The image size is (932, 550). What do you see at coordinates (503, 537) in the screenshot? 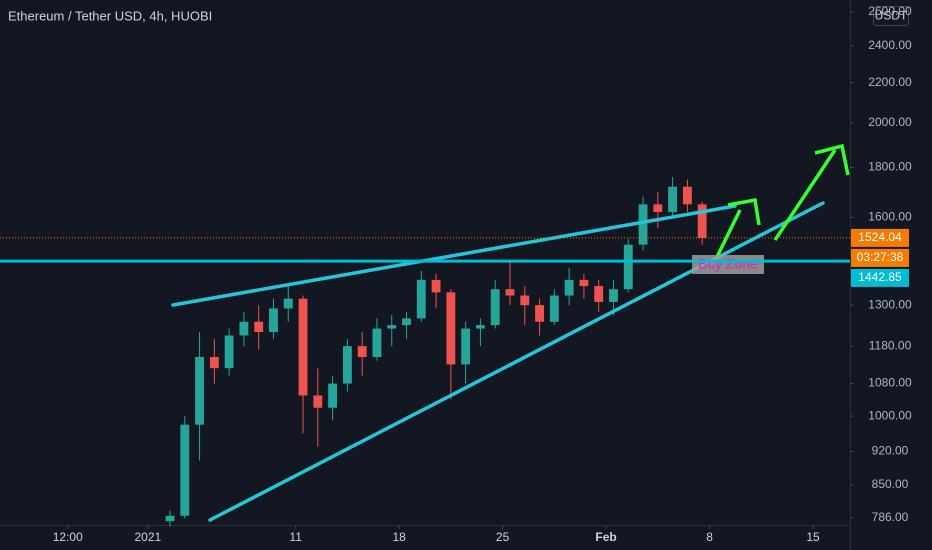
I see `x-tick-label: 25` at bounding box center [503, 537].